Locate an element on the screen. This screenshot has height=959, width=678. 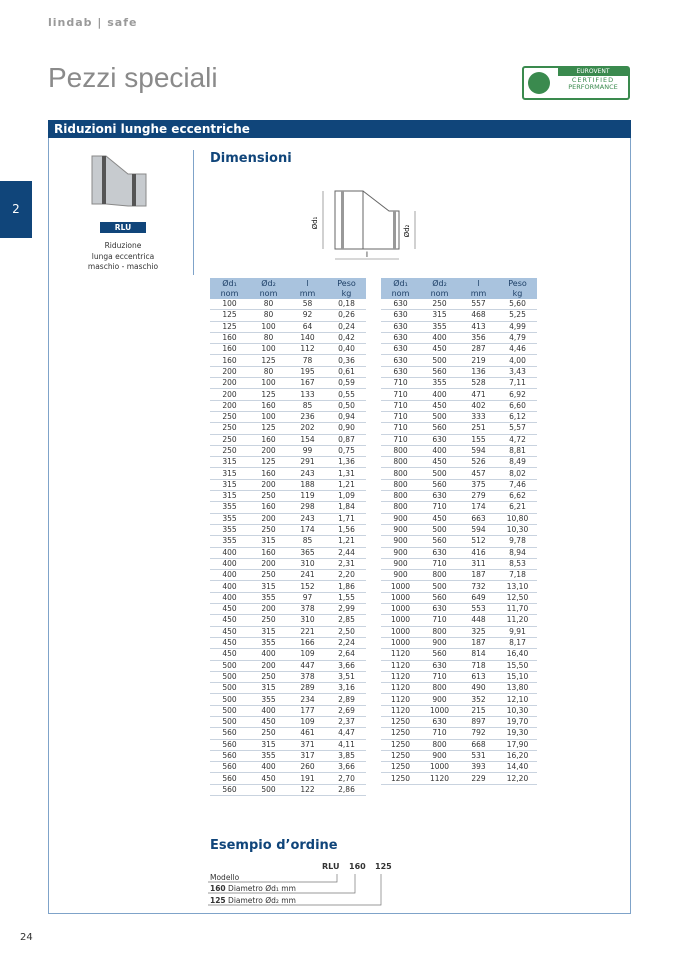
table-row: 710 355 528 7,11 is located at coordinates (459, 383).